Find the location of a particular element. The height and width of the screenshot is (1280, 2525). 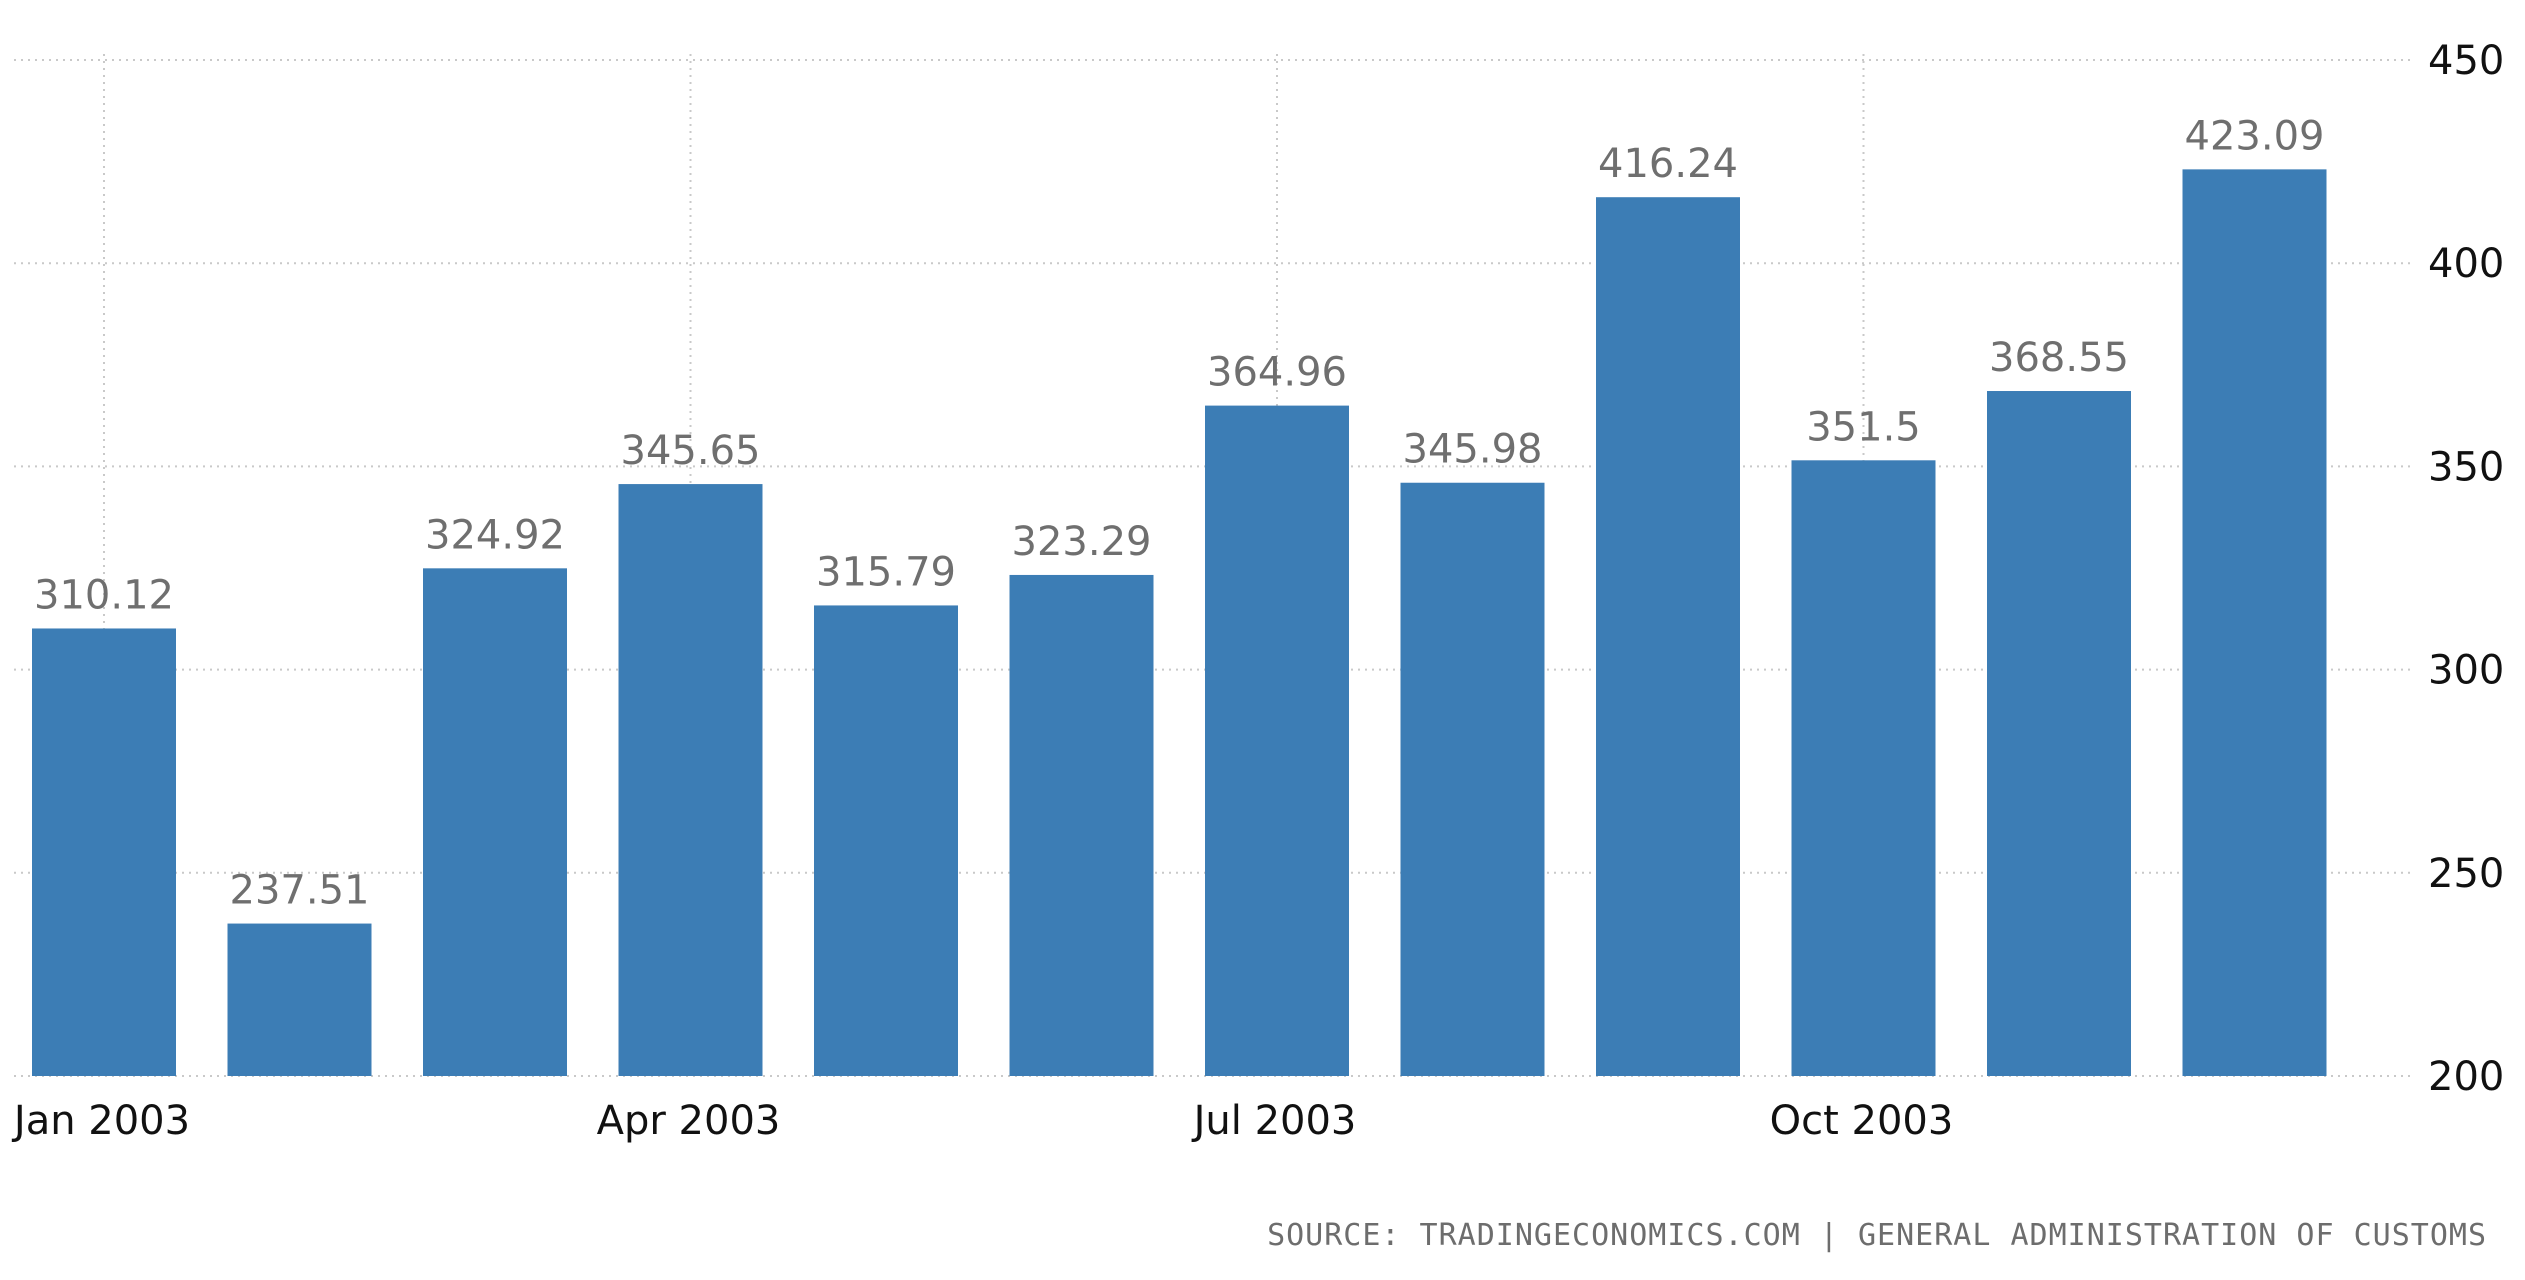

data-label: 345.98 is located at coordinates (1473, 450).